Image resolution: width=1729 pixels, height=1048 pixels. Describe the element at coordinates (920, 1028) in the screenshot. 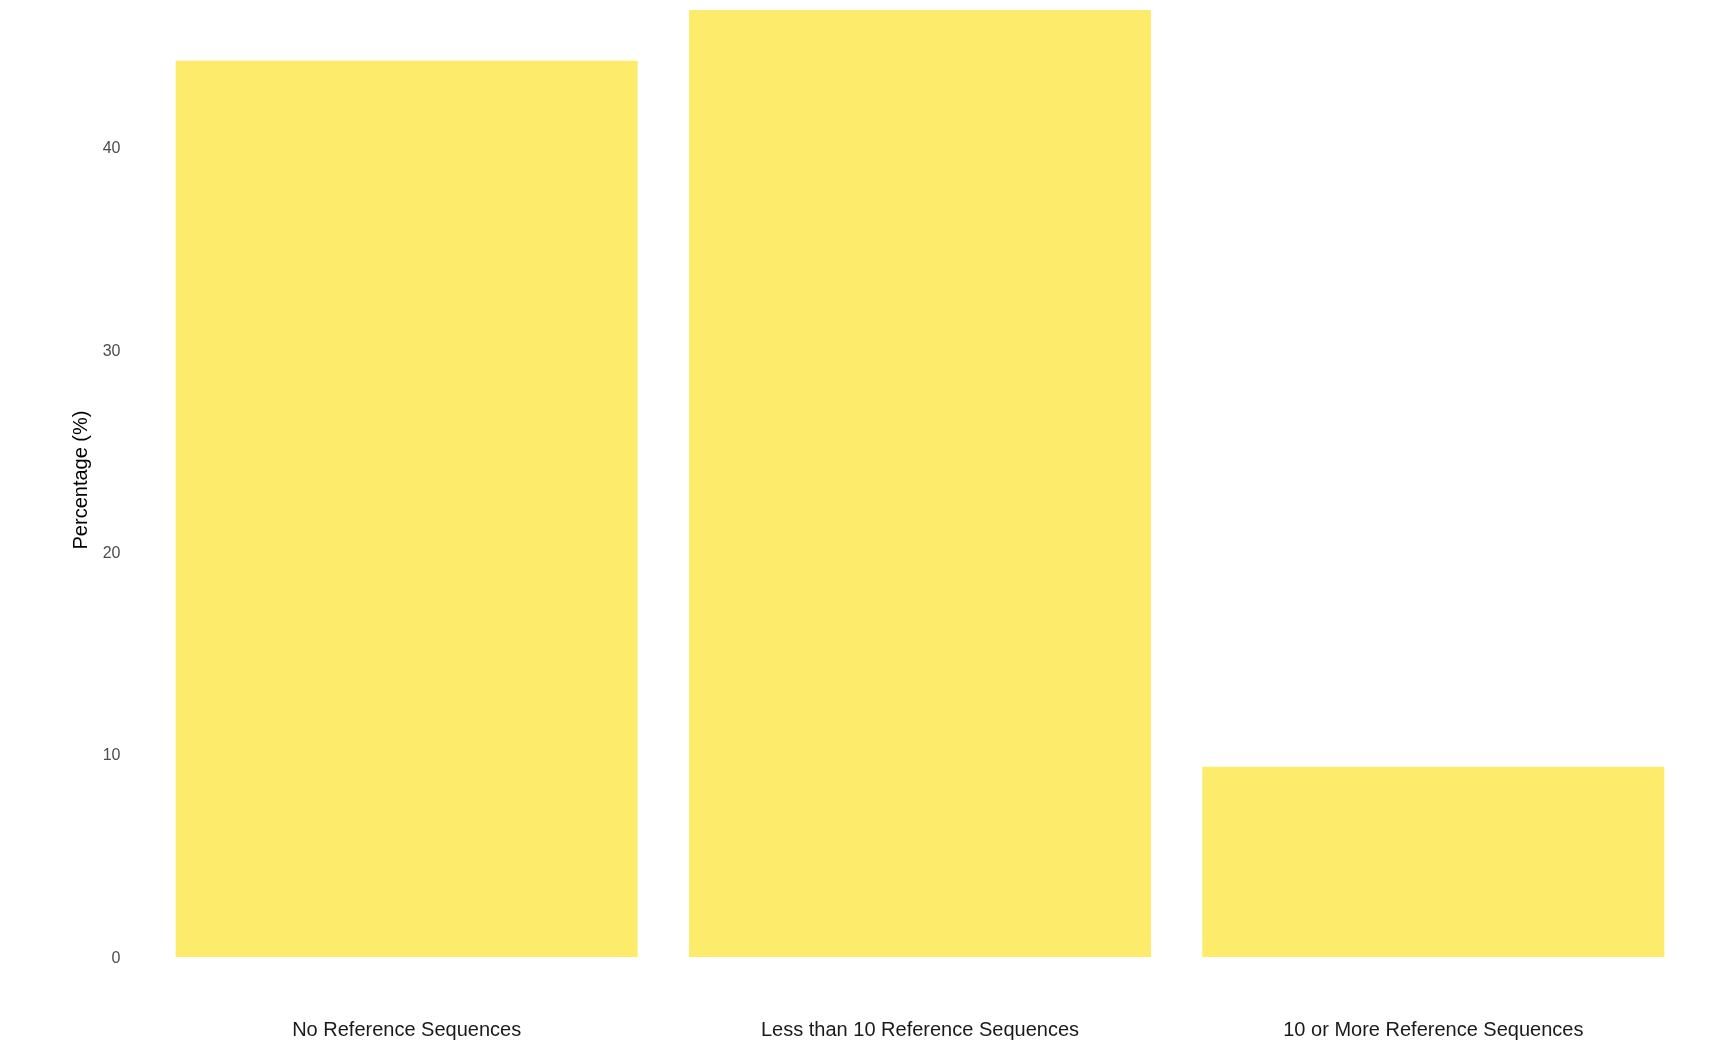

I see `x-tick-label: Less than 10 Reference Sequences` at that location.